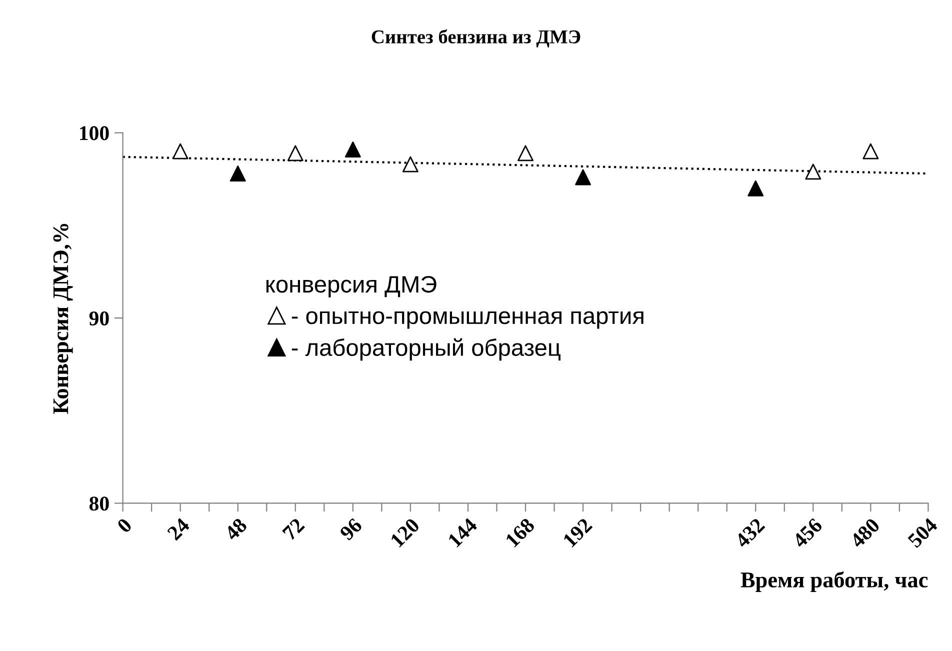 The height and width of the screenshot is (651, 952). I want to click on x-tick-label: 96, so click(351, 529).